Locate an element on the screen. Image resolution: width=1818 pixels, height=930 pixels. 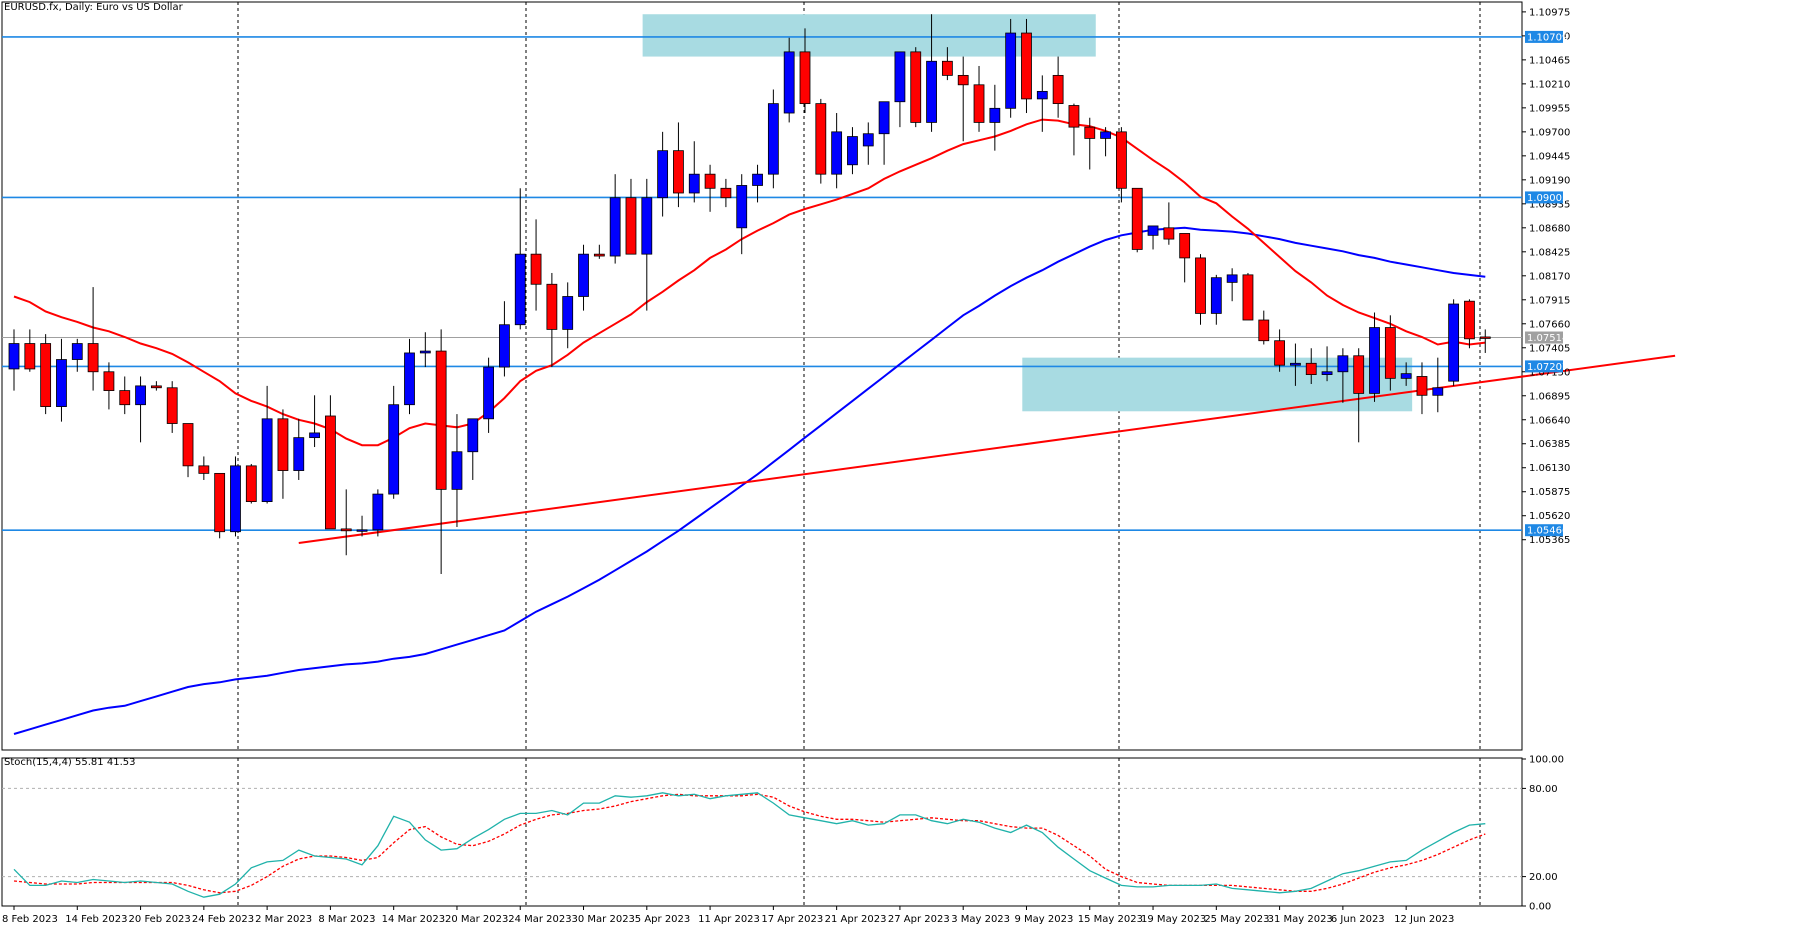
date-tick-label: 31 May 2023 is located at coordinates (1300, 919).